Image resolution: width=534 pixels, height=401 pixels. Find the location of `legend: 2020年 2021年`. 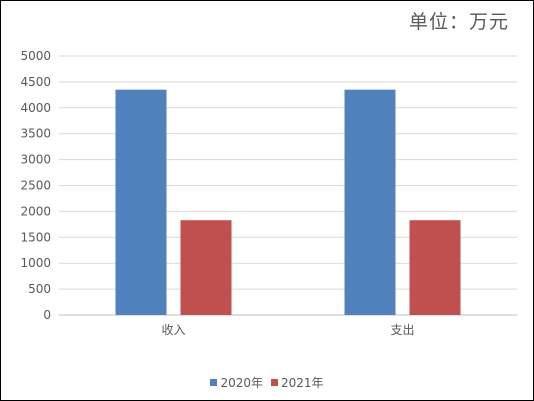

legend: 2020年 2021年 is located at coordinates (267, 382).